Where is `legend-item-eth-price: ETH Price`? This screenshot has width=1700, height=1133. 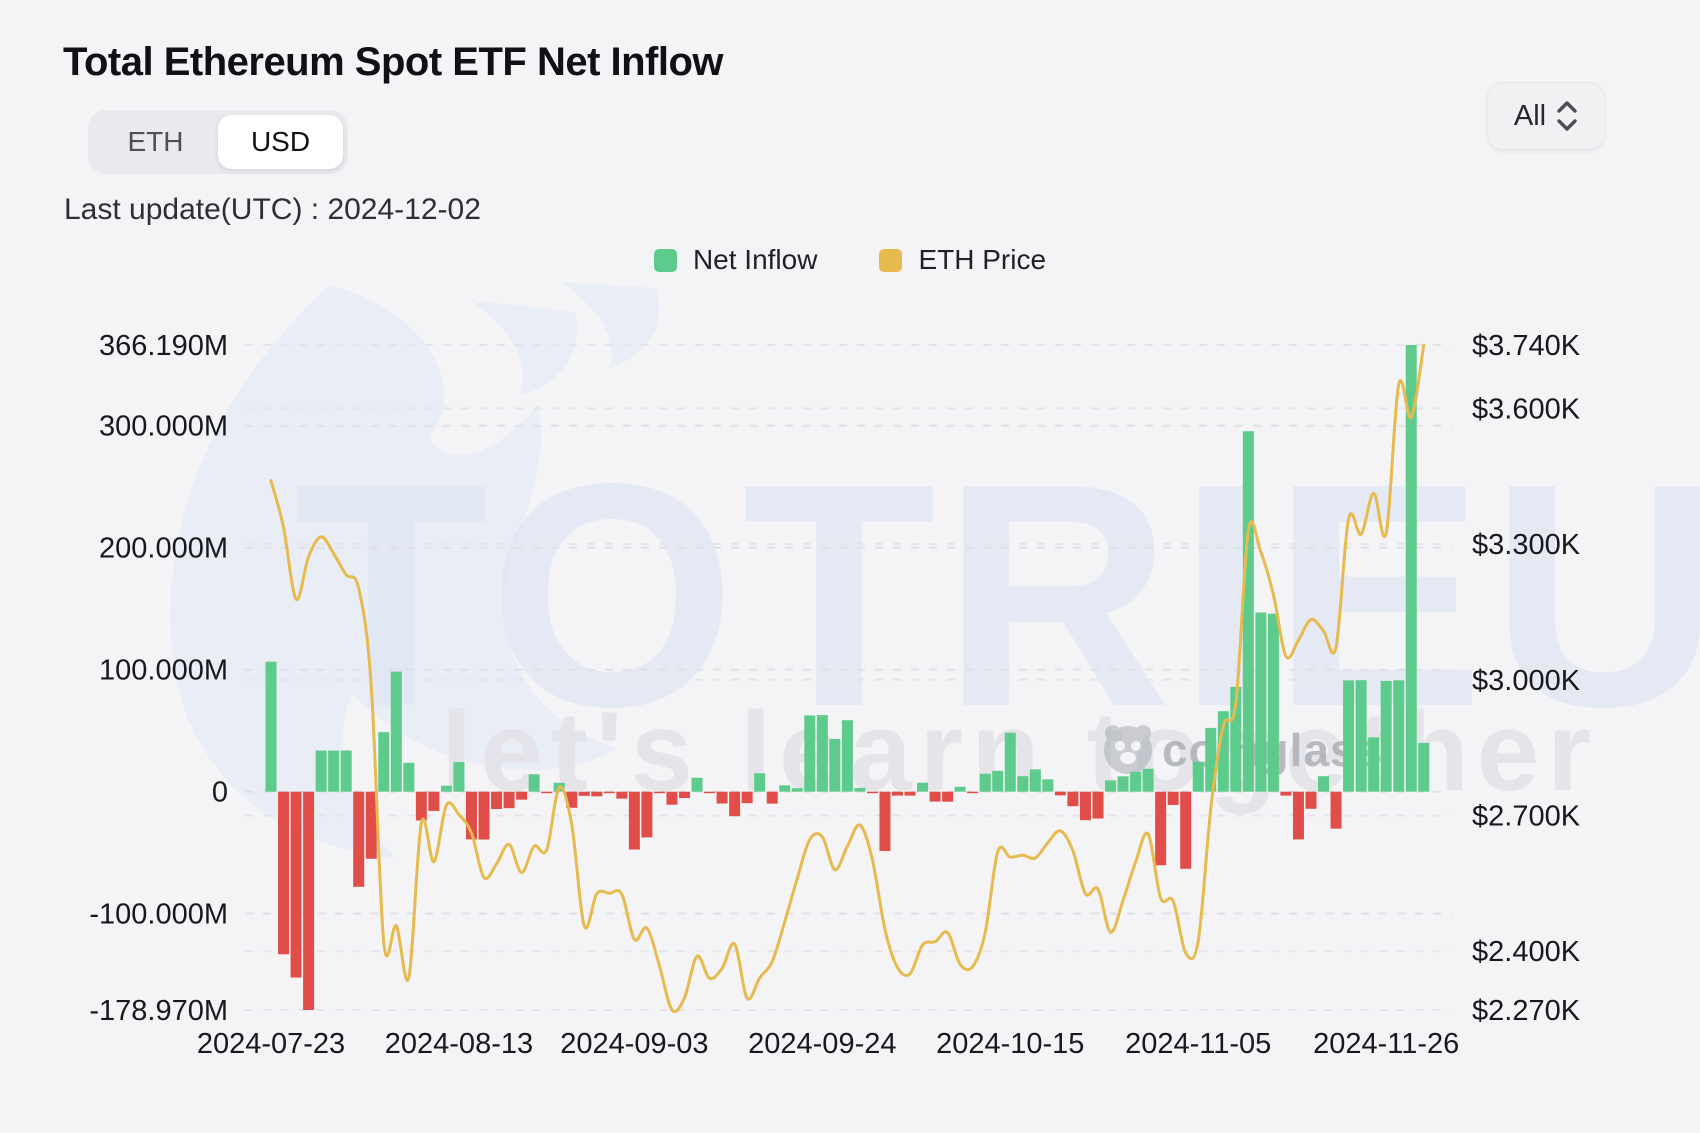
legend-item-eth-price: ETH Price is located at coordinates (962, 260).